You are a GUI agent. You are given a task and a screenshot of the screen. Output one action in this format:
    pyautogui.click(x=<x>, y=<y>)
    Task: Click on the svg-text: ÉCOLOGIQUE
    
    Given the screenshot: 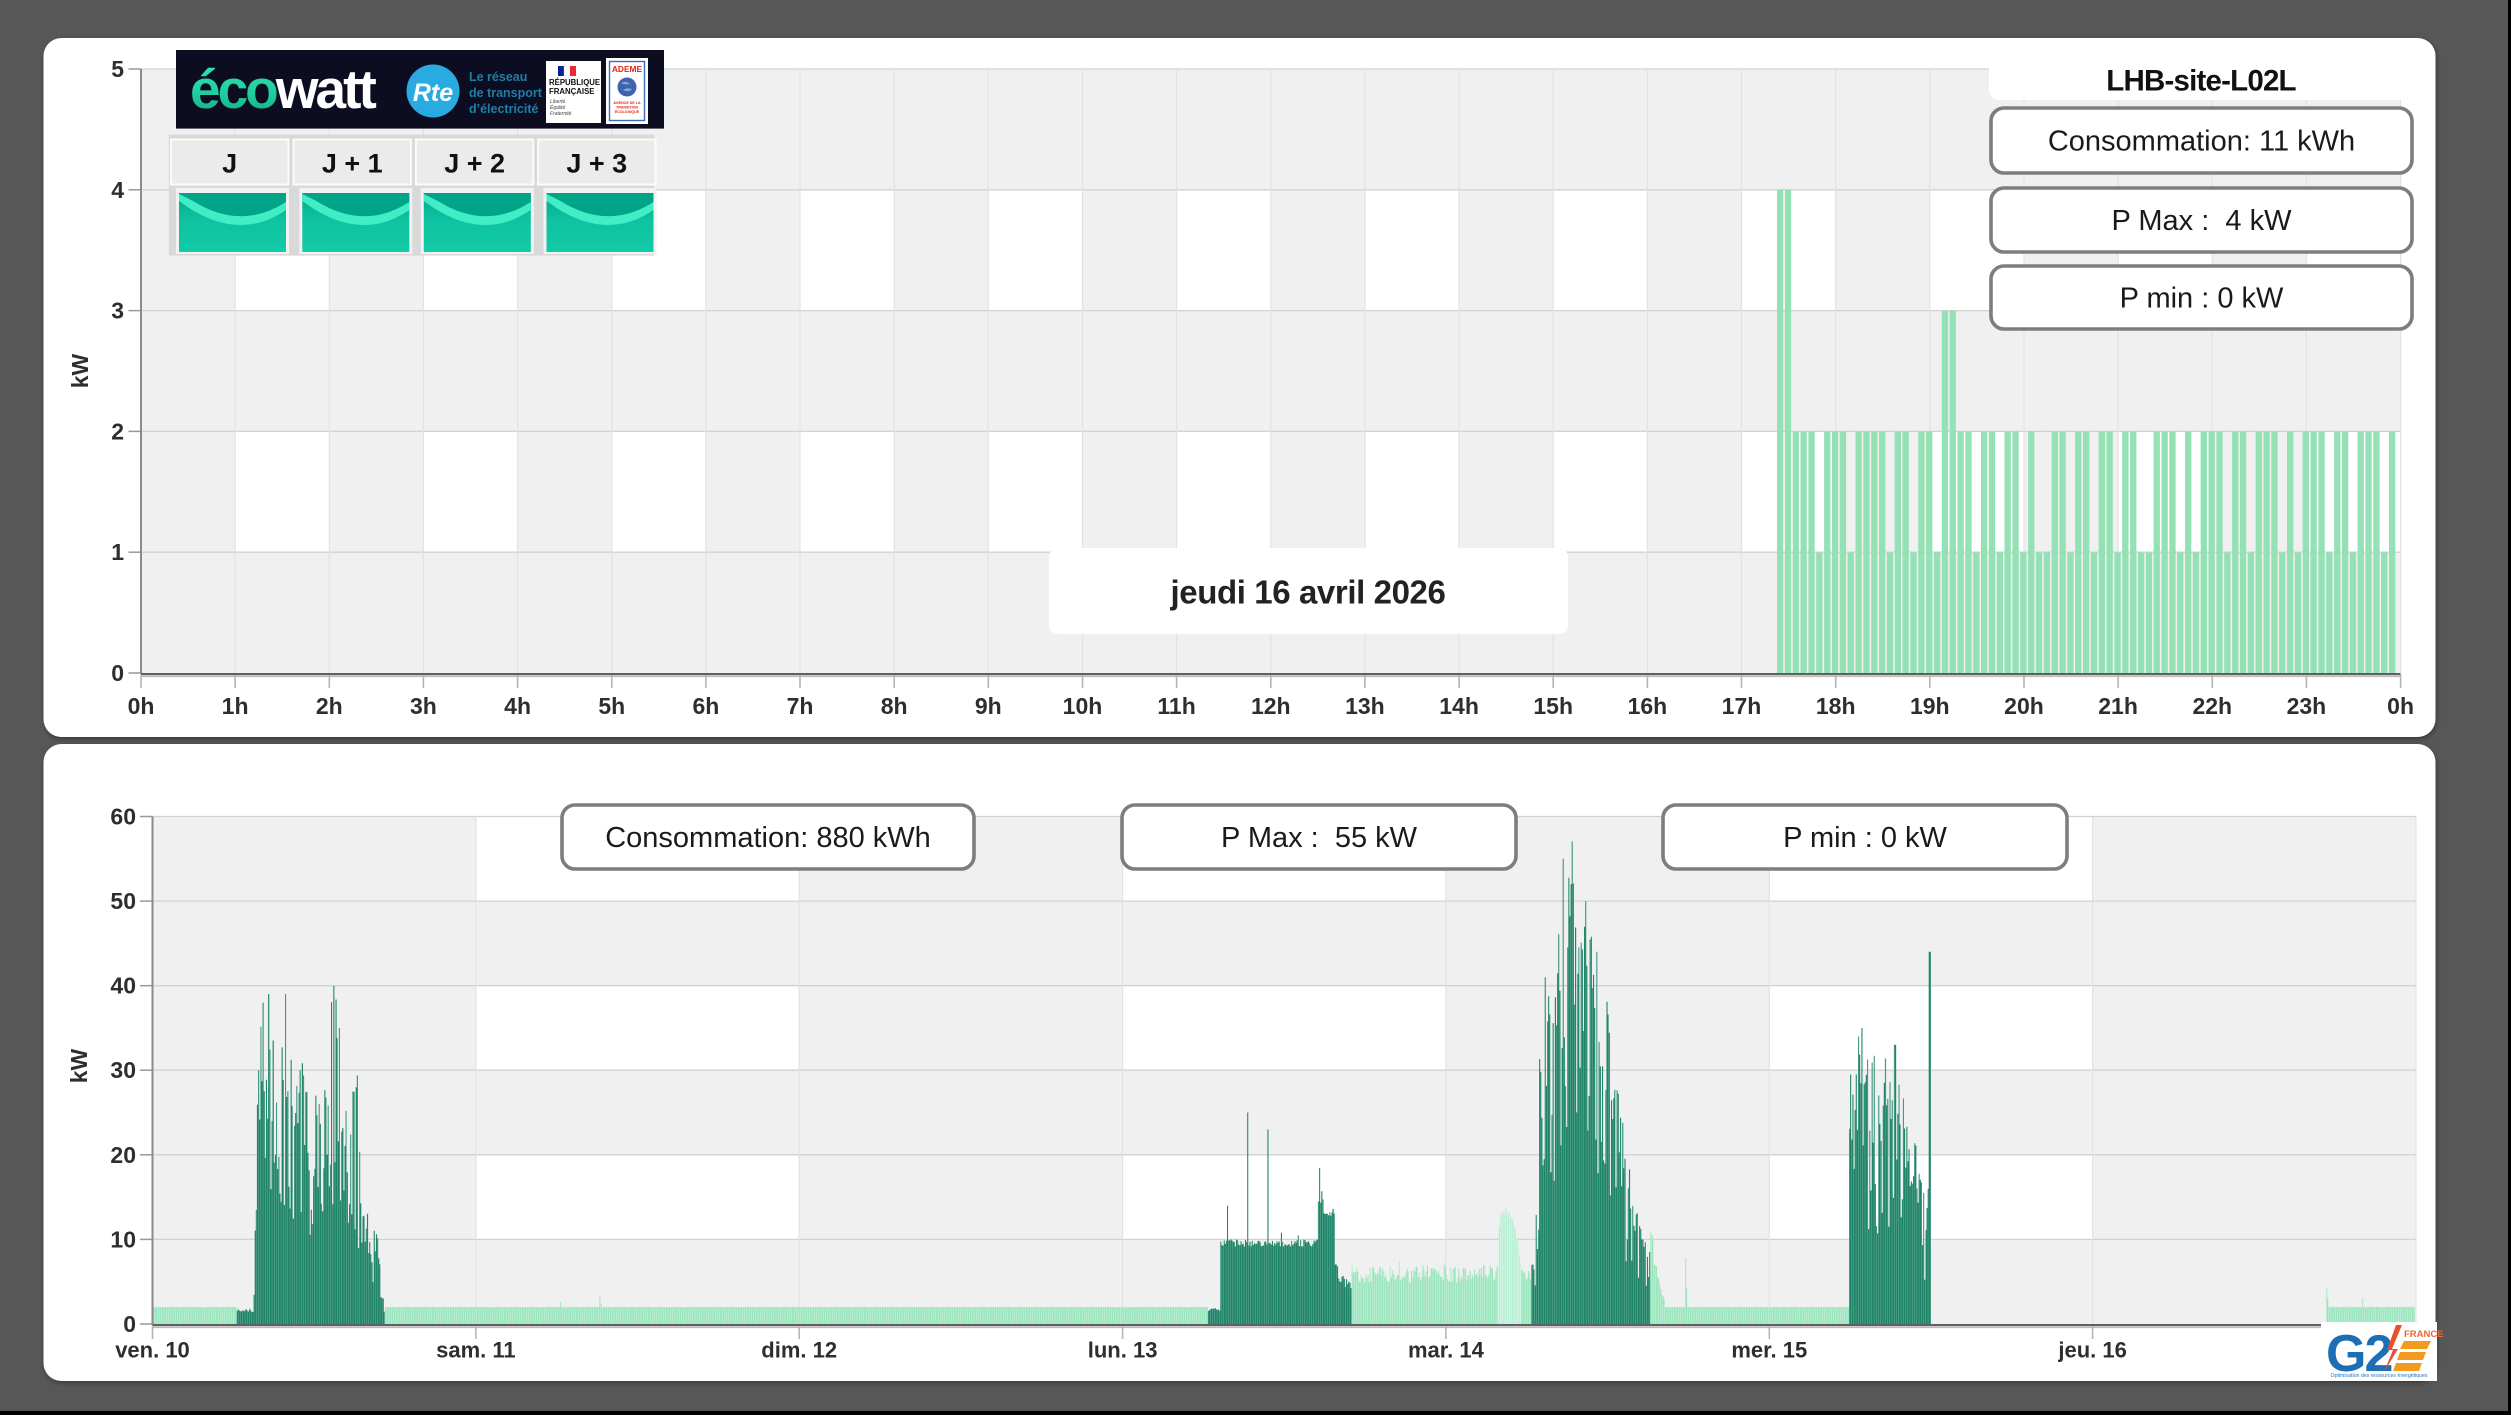 What is the action you would take?
    pyautogui.click(x=627, y=111)
    